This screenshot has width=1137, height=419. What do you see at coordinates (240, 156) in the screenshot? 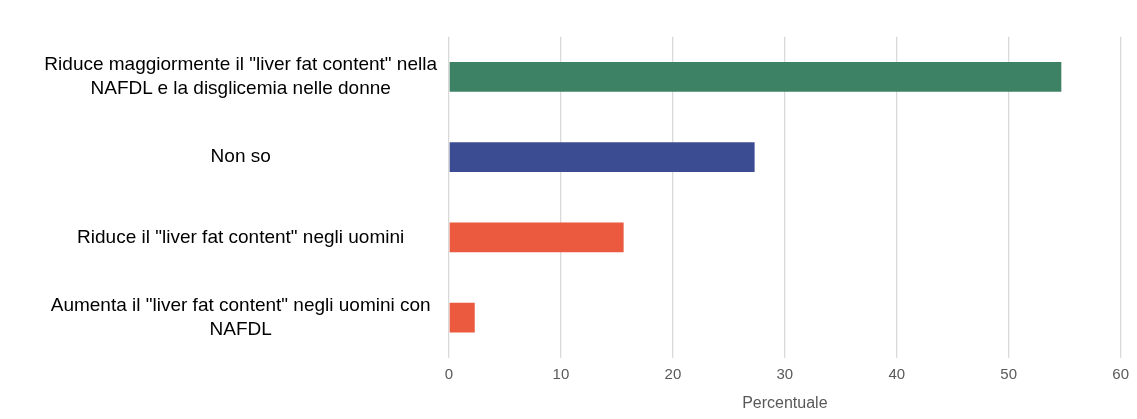
I see `y-tick-label: Non so` at bounding box center [240, 156].